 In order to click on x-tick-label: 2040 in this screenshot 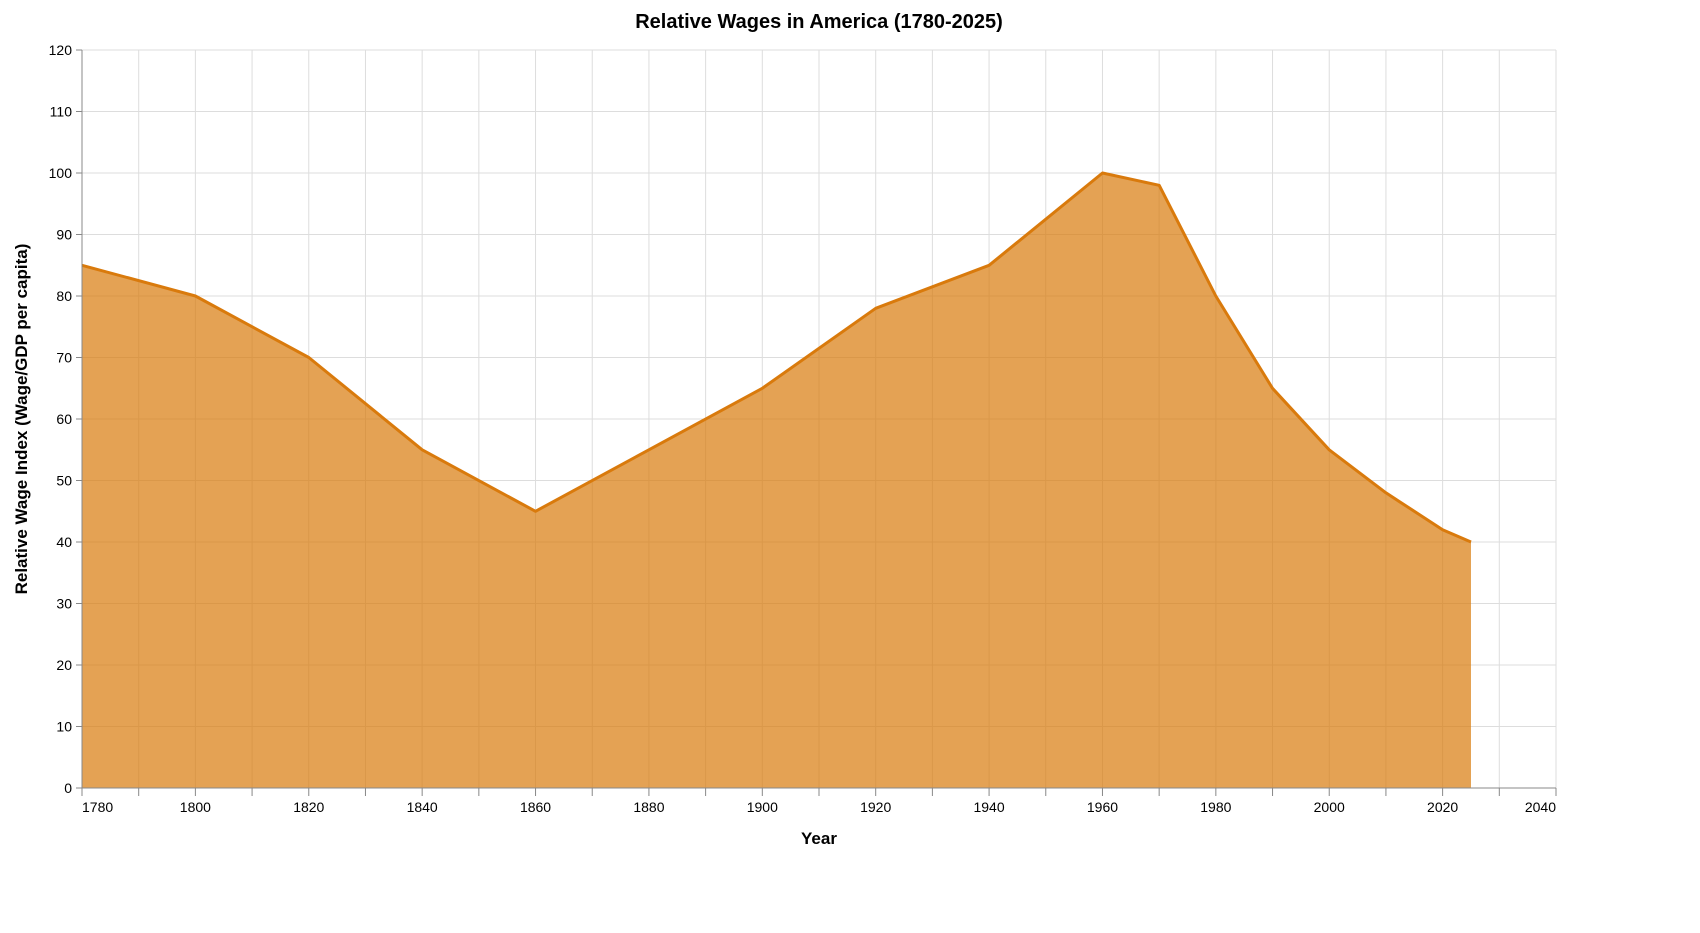, I will do `click(1540, 807)`.